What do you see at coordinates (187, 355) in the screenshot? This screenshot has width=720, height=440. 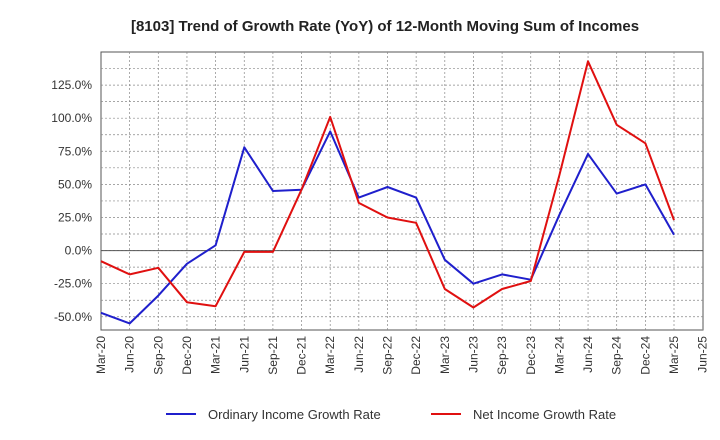 I see `x-tick-label: Dec-20` at bounding box center [187, 355].